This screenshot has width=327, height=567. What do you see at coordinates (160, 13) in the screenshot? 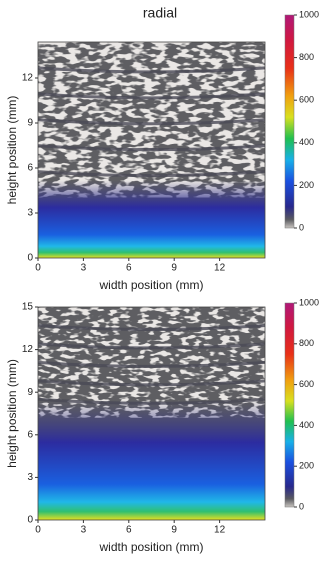
I see `chart-title: radial` at bounding box center [160, 13].